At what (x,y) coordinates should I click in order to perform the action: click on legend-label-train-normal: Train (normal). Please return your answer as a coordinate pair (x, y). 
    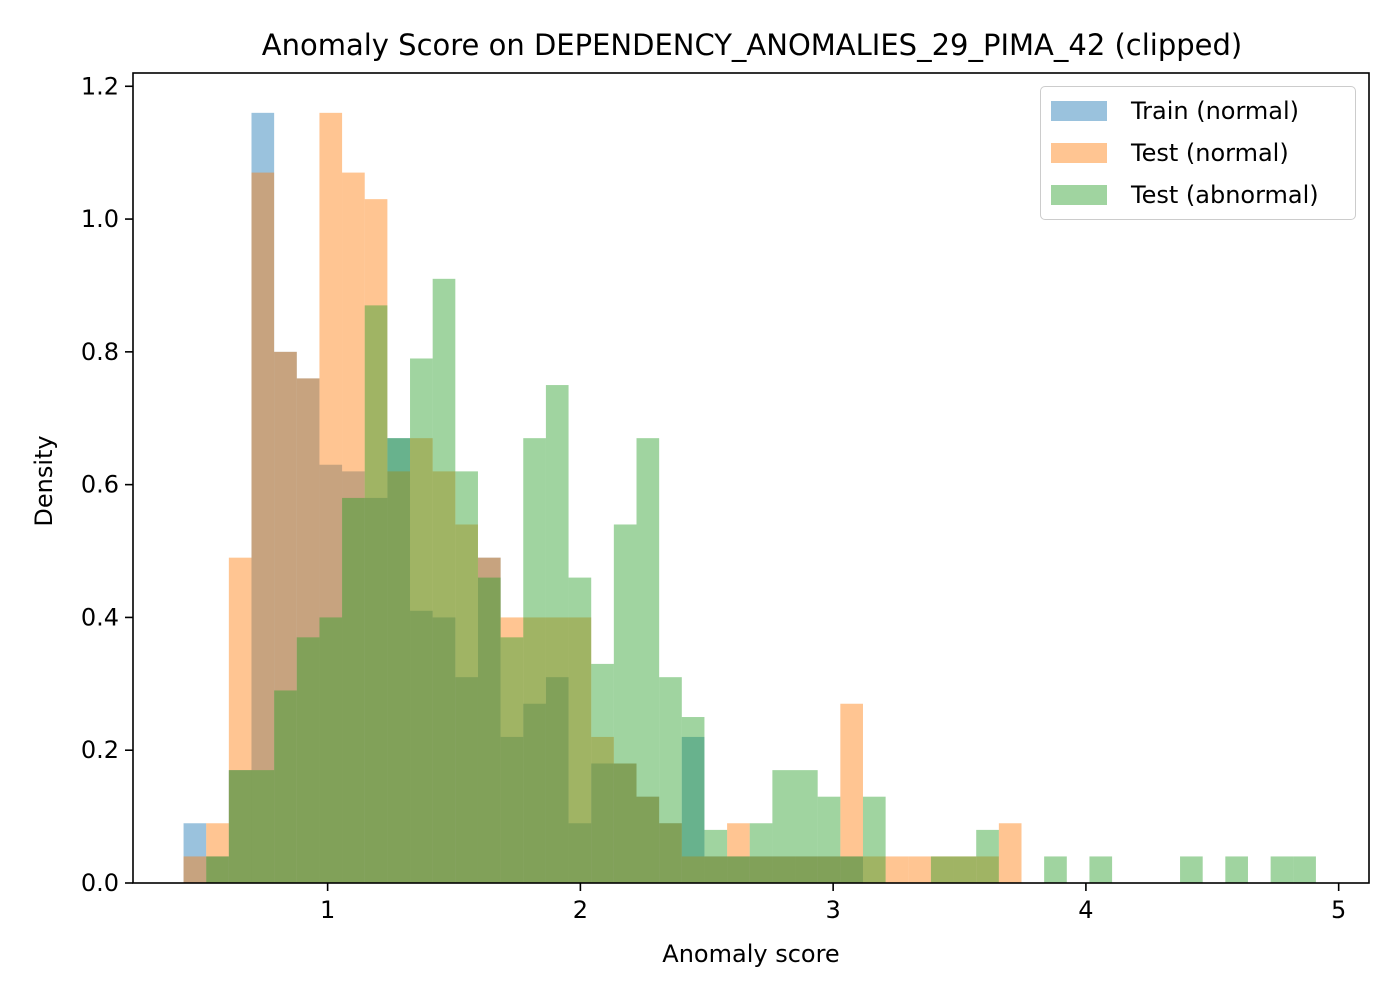
    Looking at the image, I should click on (1215, 111).